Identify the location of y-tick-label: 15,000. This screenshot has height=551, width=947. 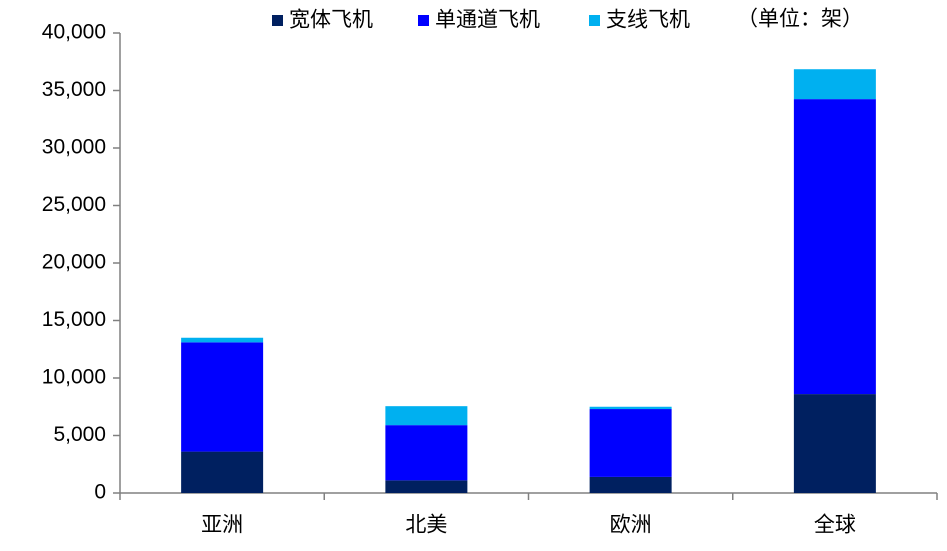
(74, 319).